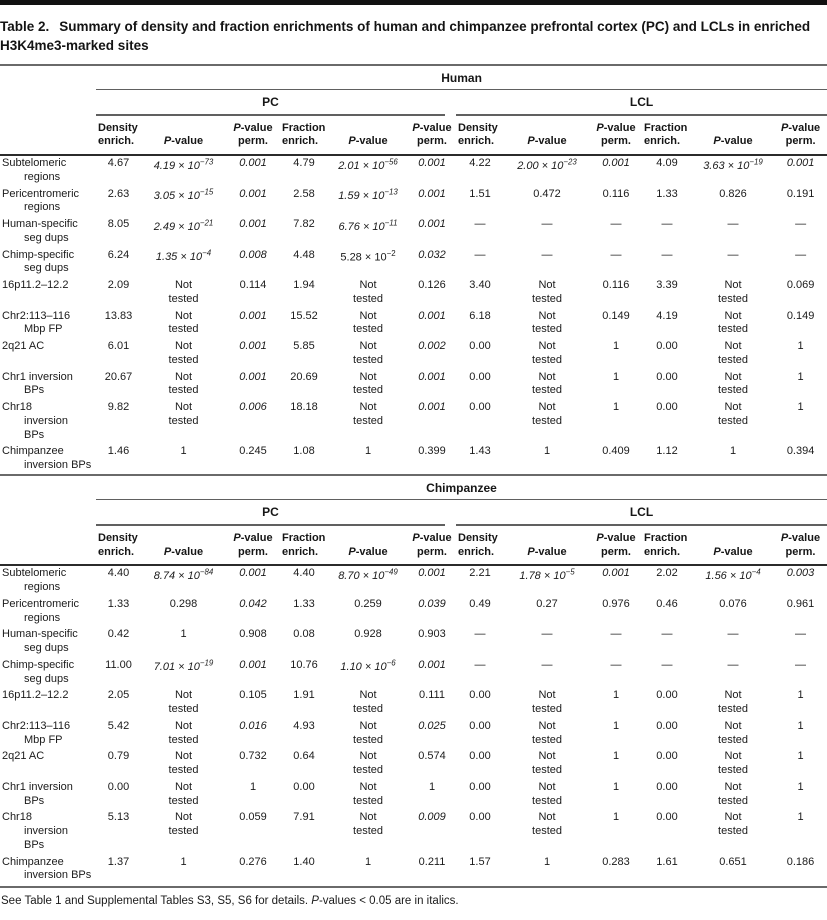  Describe the element at coordinates (413, 886) in the screenshot. I see `bottom-rule` at that location.